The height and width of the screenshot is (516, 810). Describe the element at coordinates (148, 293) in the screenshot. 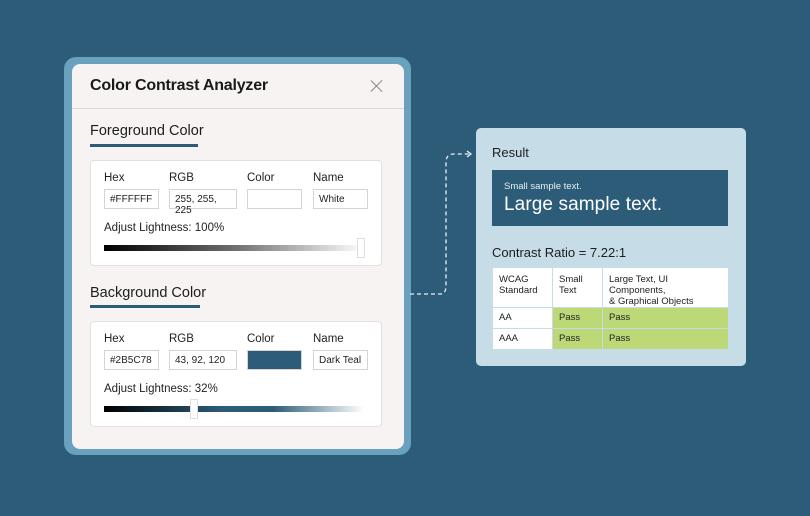

I see `background-section-title: Background Color` at that location.